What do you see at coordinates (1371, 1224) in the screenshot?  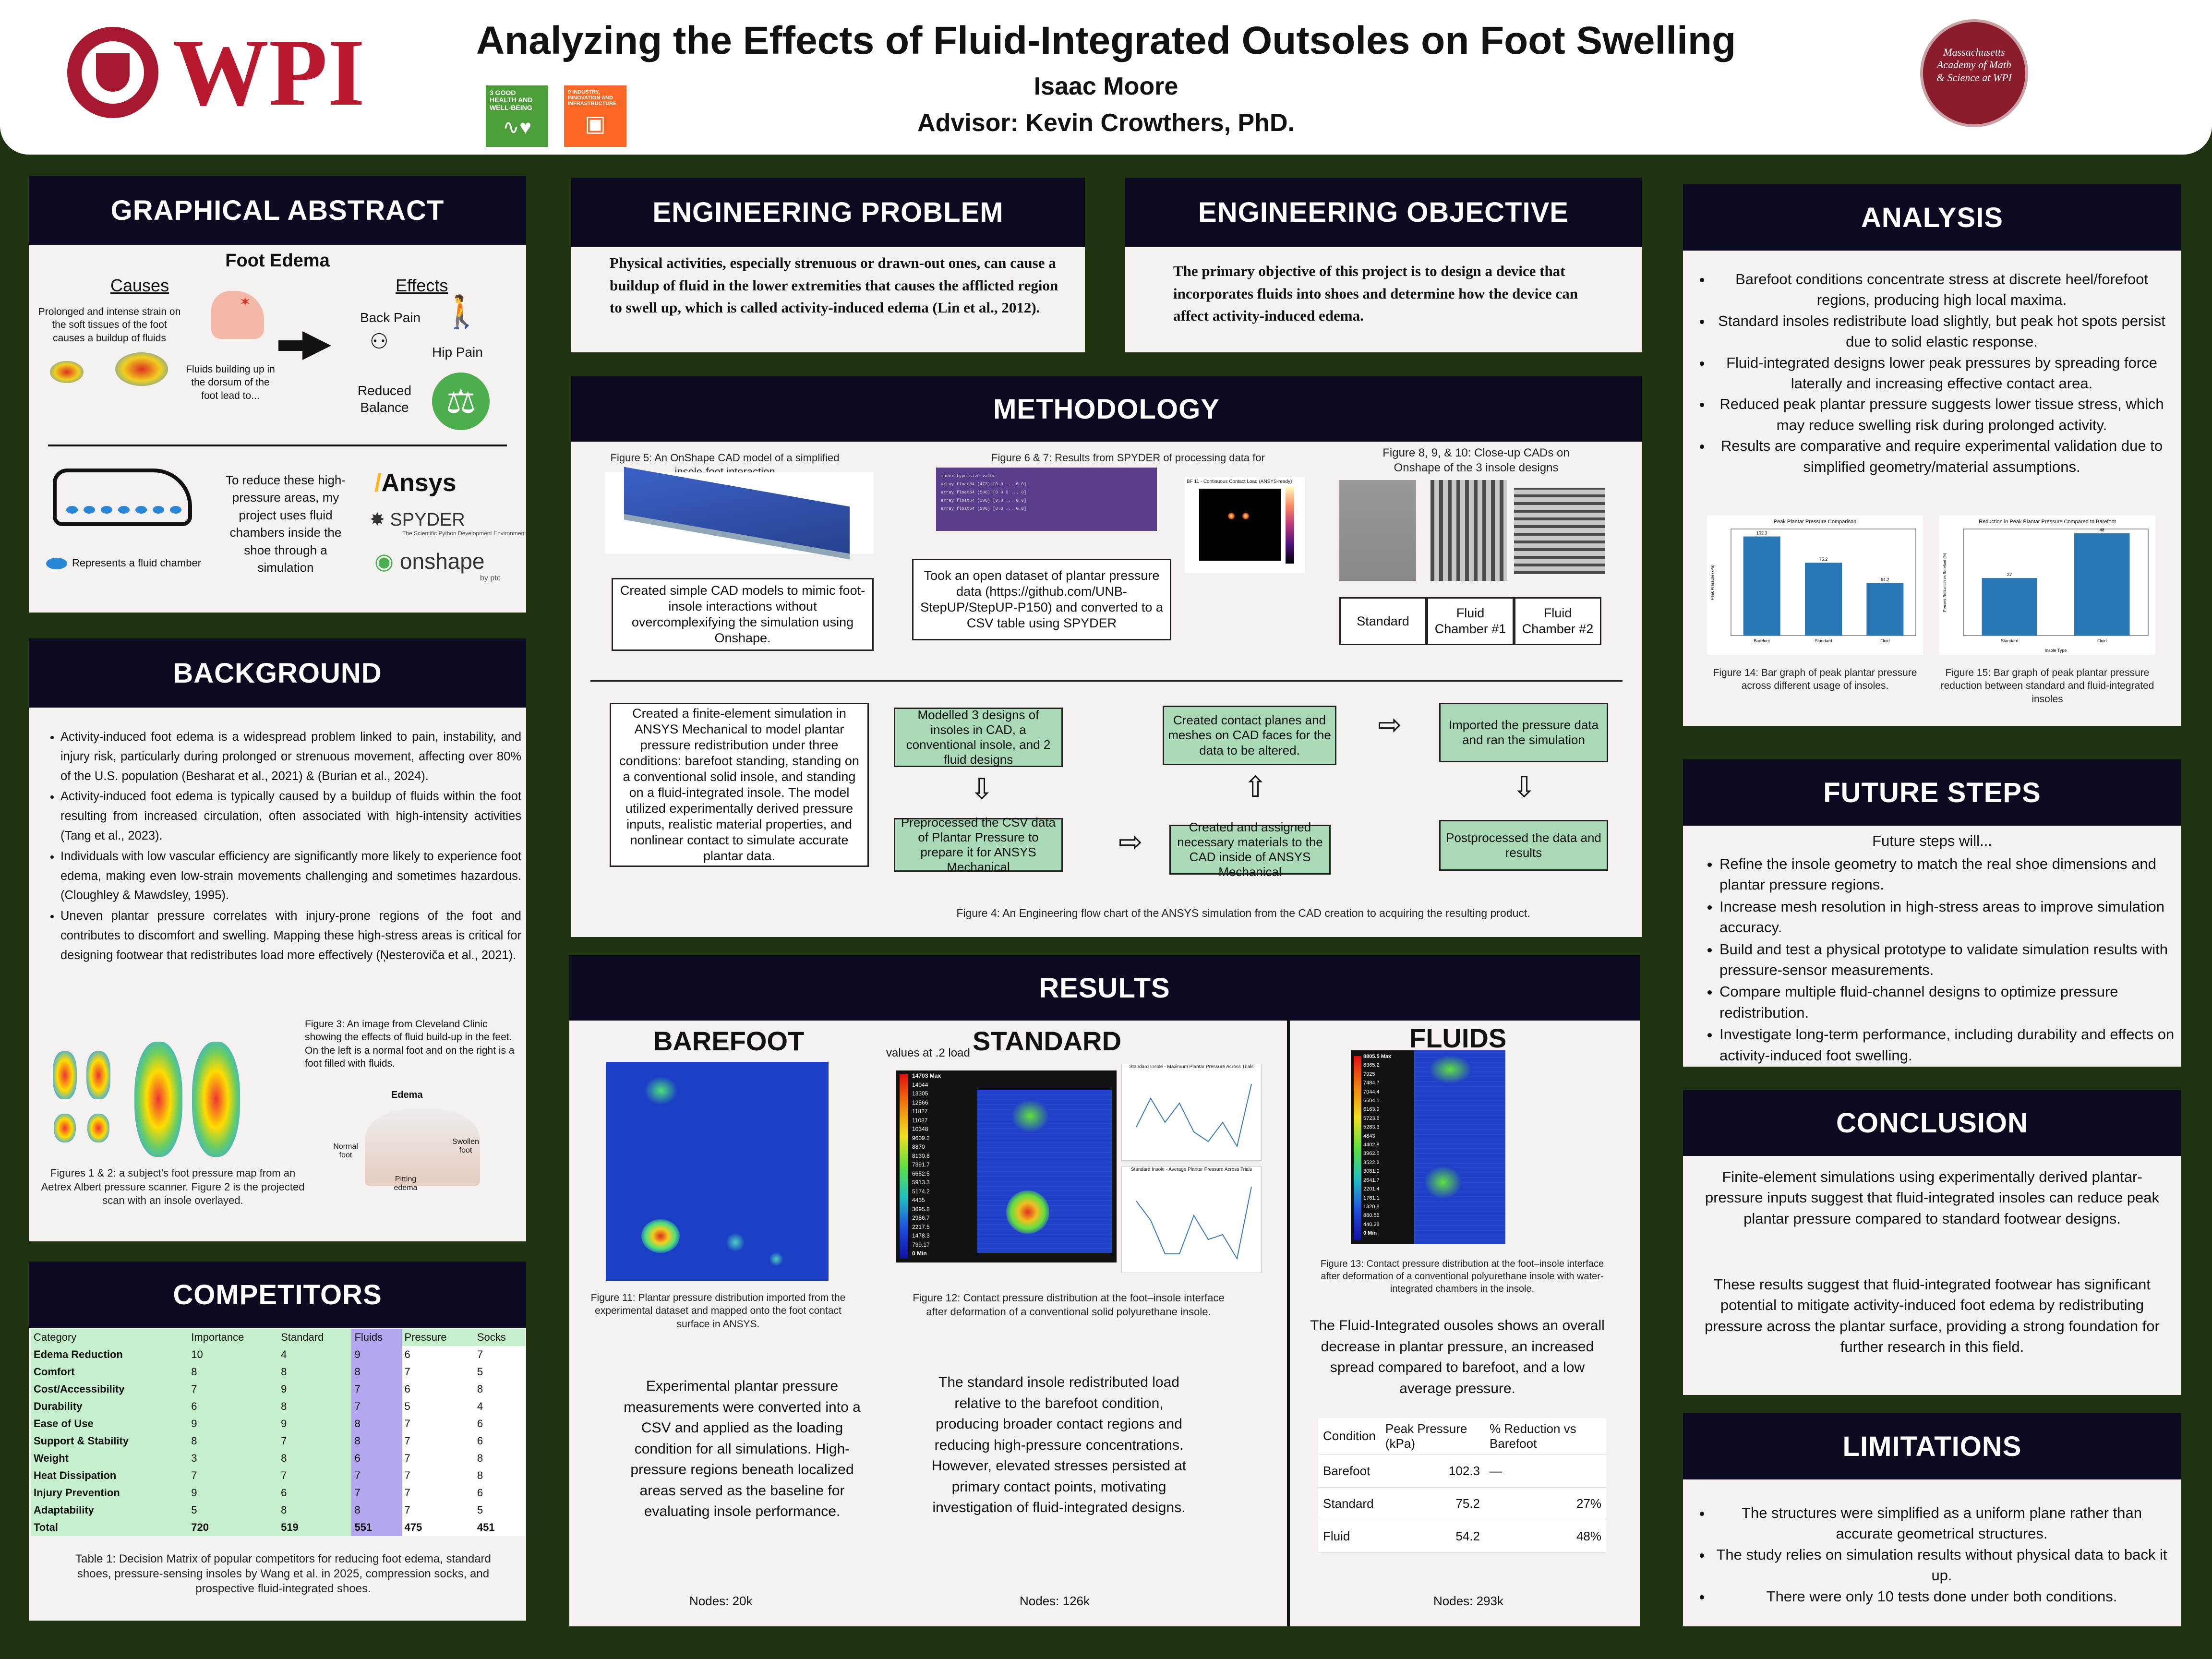 I see `legend-value: 440.28` at bounding box center [1371, 1224].